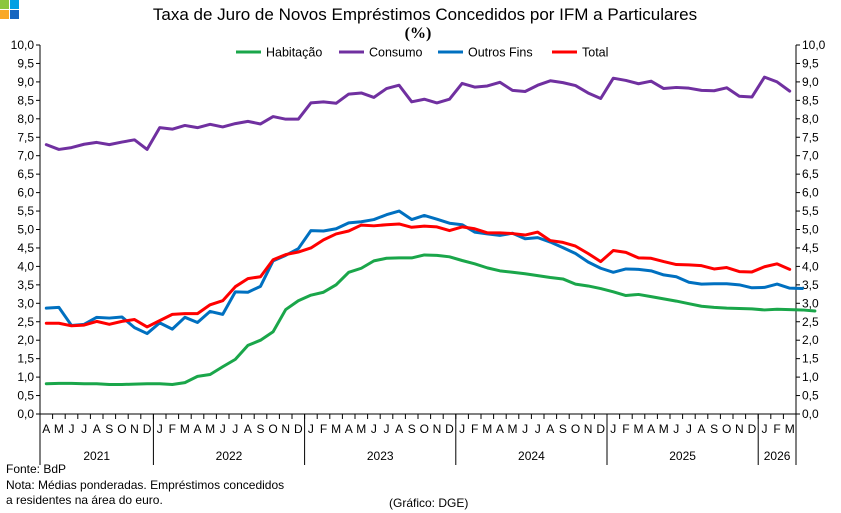  Describe the element at coordinates (810, 193) in the screenshot. I see `y-tick-label-right: 6,0` at that location.